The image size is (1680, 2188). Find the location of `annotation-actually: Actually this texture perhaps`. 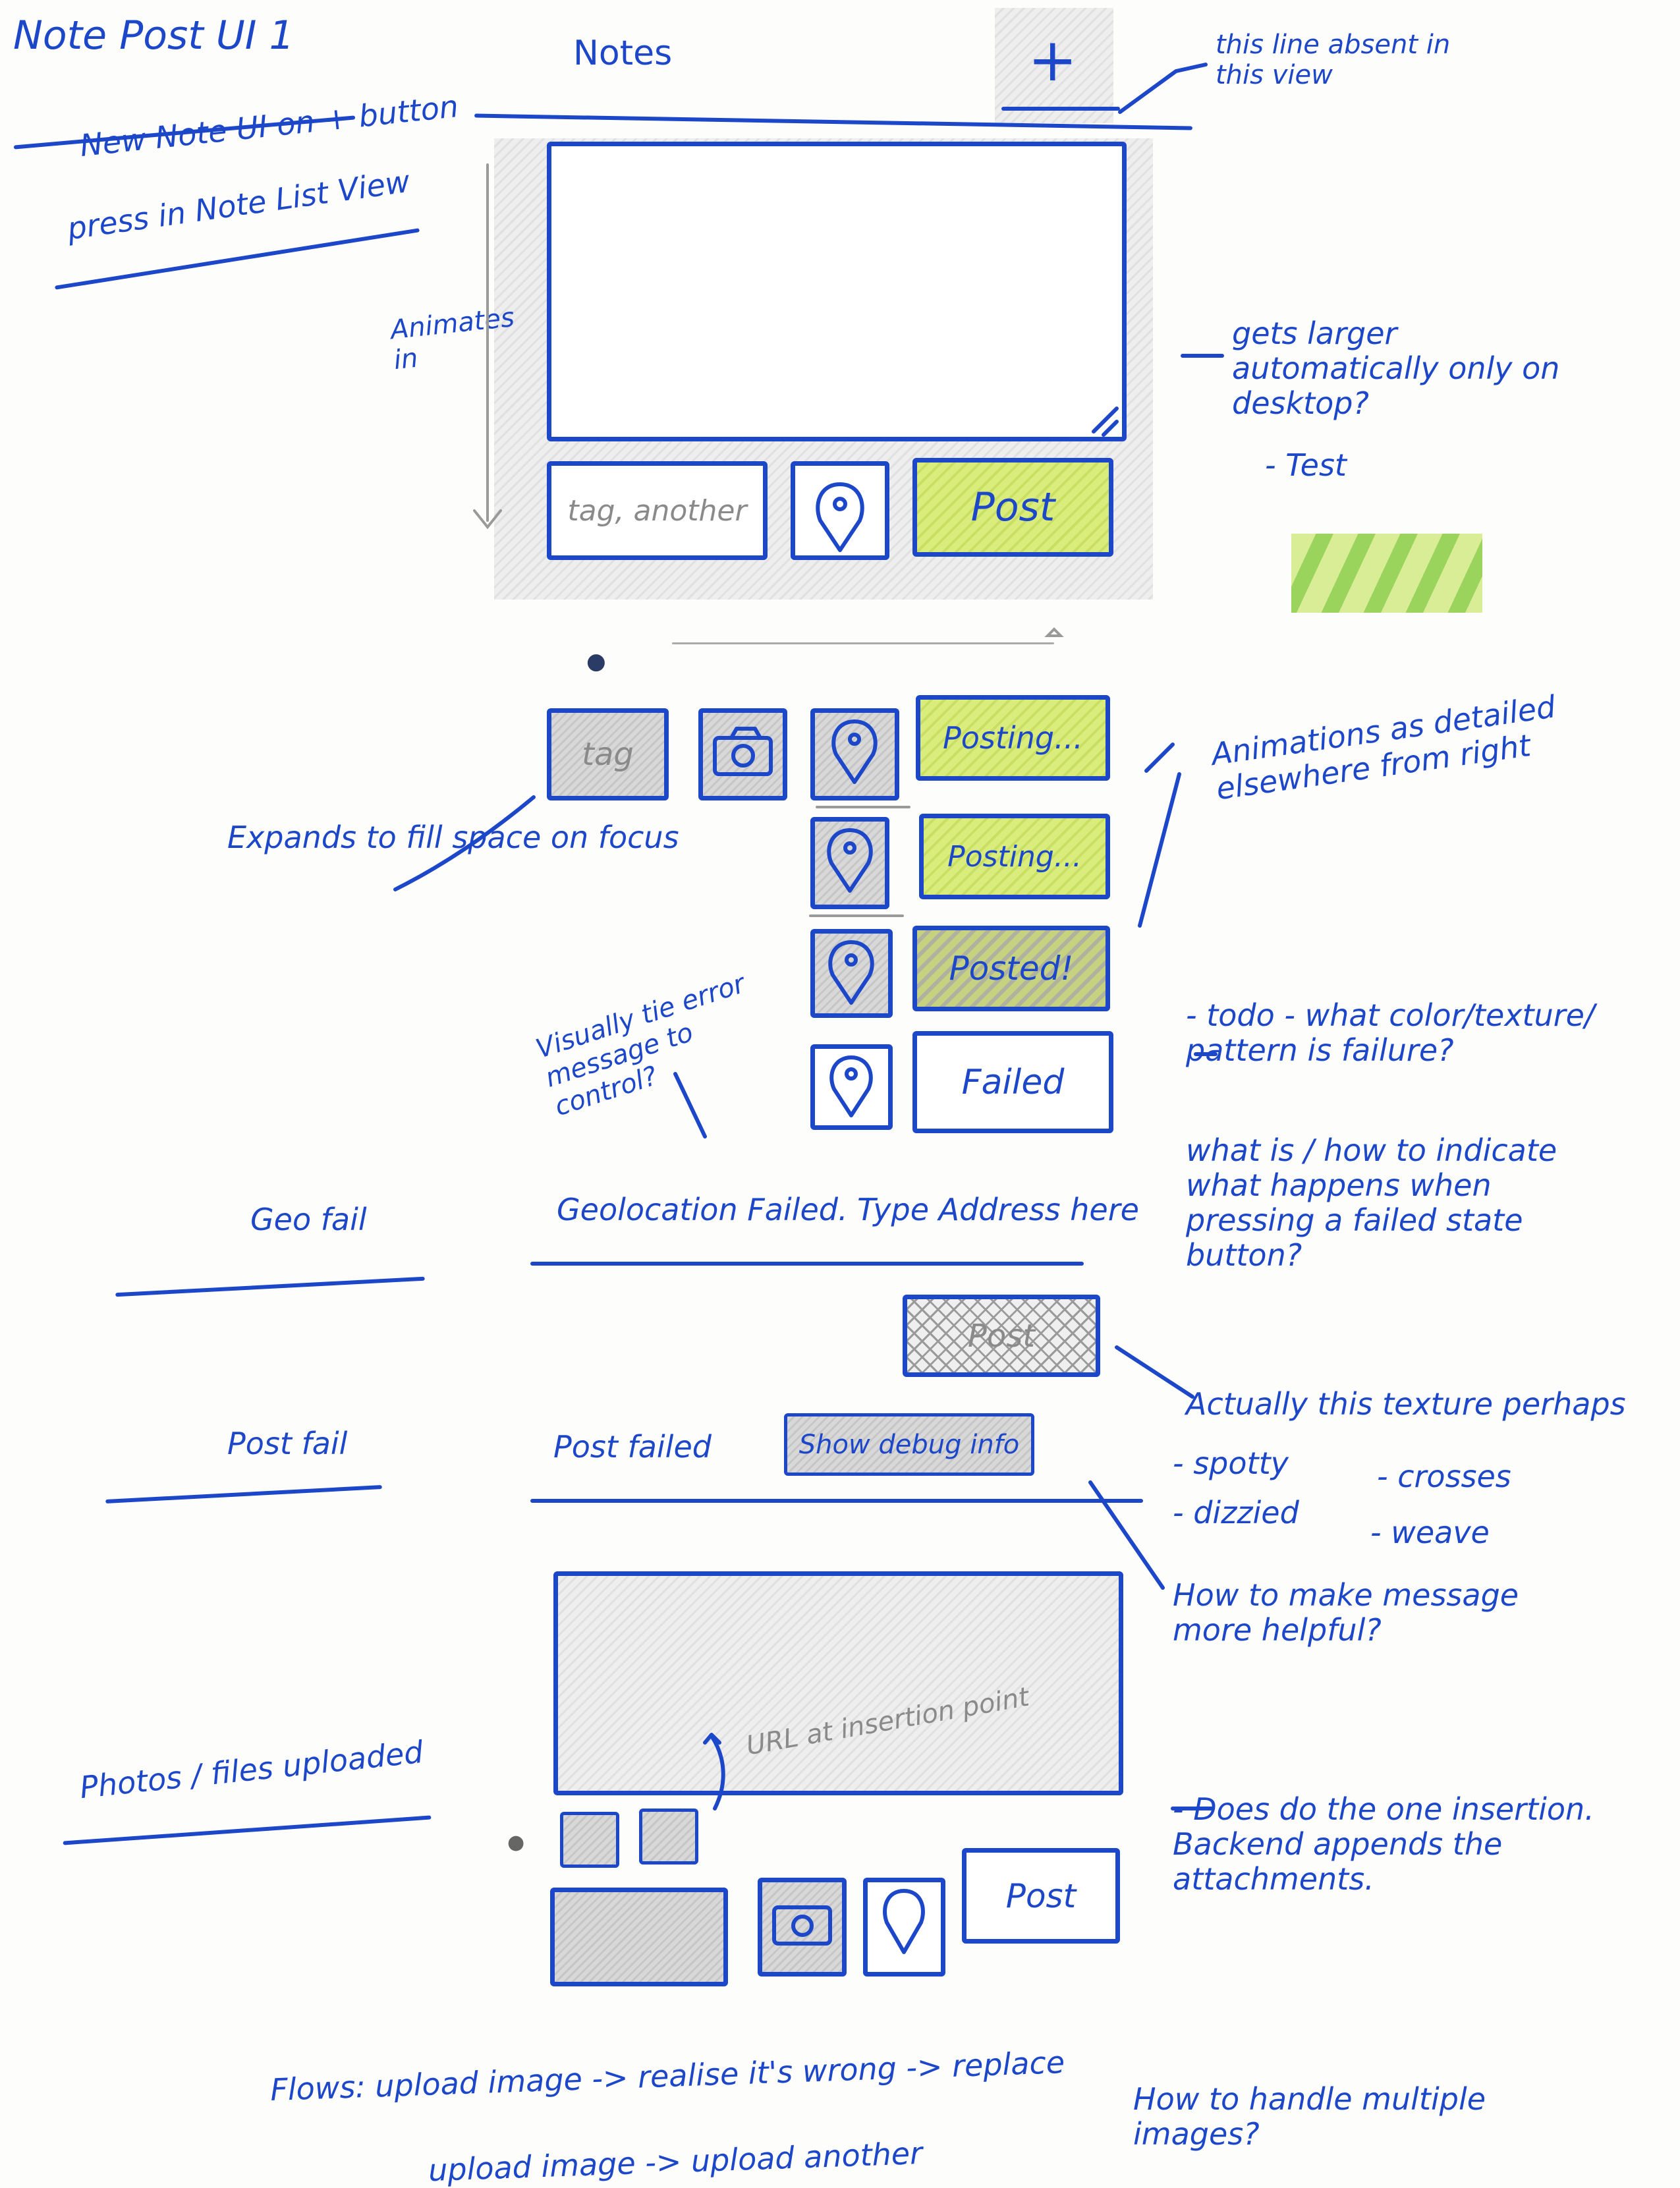

annotation-actually: Actually this texture perhaps is located at coordinates (1406, 1404).